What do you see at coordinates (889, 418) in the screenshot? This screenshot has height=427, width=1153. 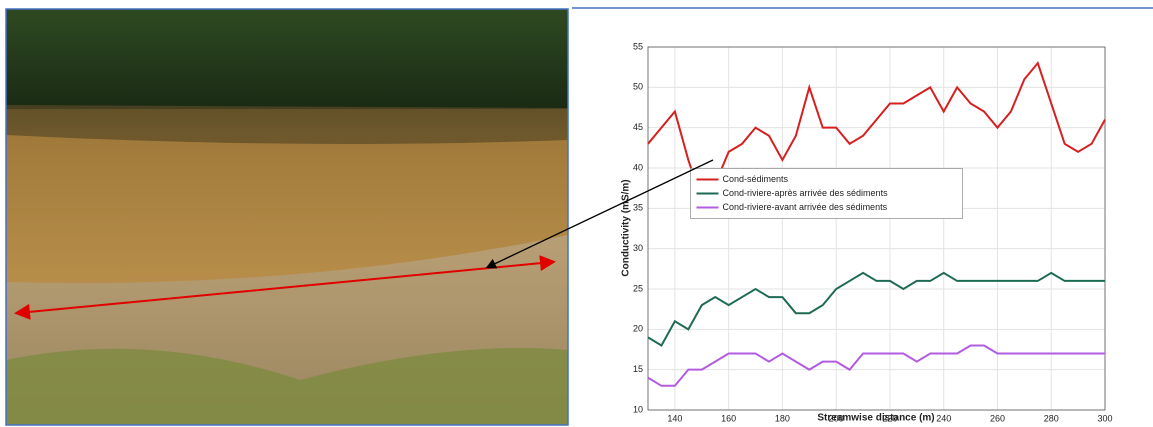 I see `x-tick-label: 220` at bounding box center [889, 418].